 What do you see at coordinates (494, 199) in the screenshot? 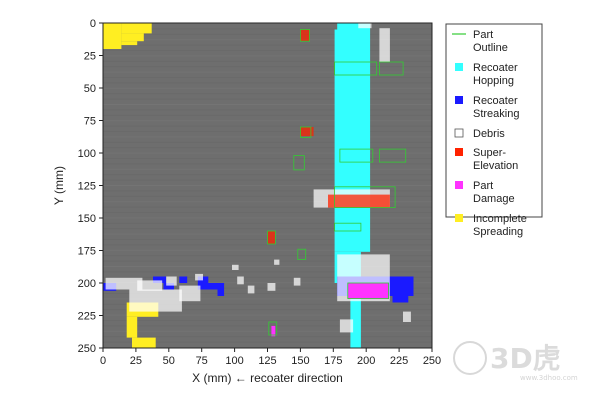
I see `legend-label: Damage` at bounding box center [494, 199].